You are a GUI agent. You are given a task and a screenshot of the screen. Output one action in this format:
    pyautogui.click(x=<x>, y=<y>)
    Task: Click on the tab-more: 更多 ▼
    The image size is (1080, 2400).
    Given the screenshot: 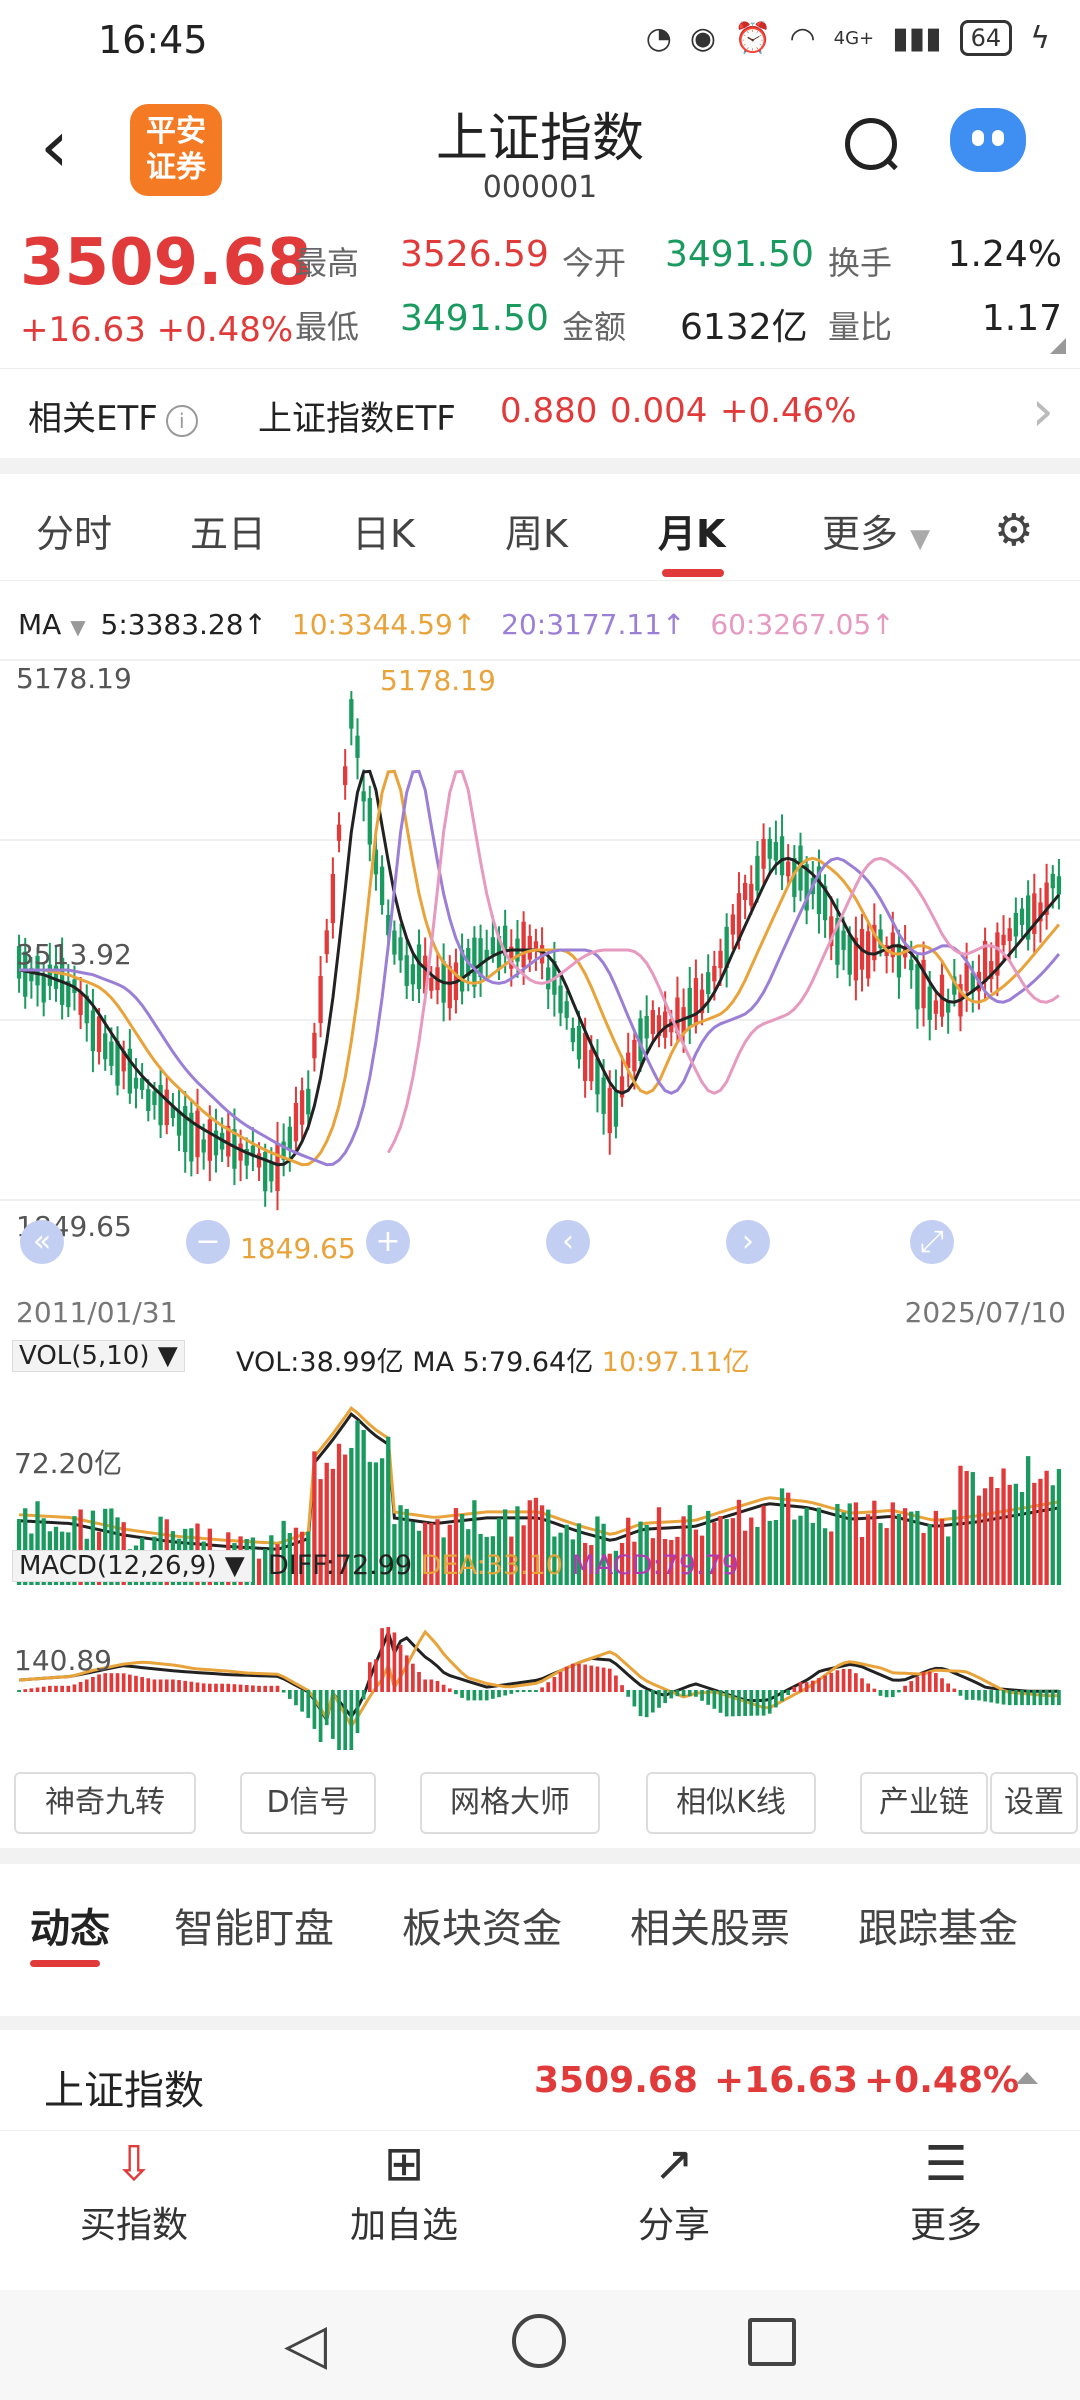 What is the action you would take?
    pyautogui.click(x=876, y=530)
    